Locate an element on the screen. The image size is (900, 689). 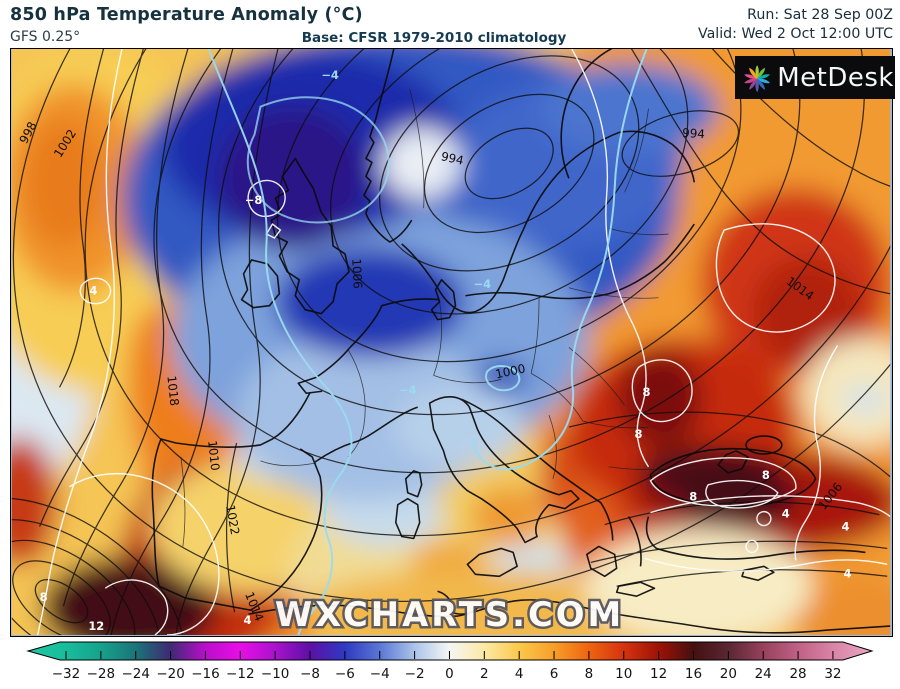
colorbar-tick-label: 8 is located at coordinates (589, 674).